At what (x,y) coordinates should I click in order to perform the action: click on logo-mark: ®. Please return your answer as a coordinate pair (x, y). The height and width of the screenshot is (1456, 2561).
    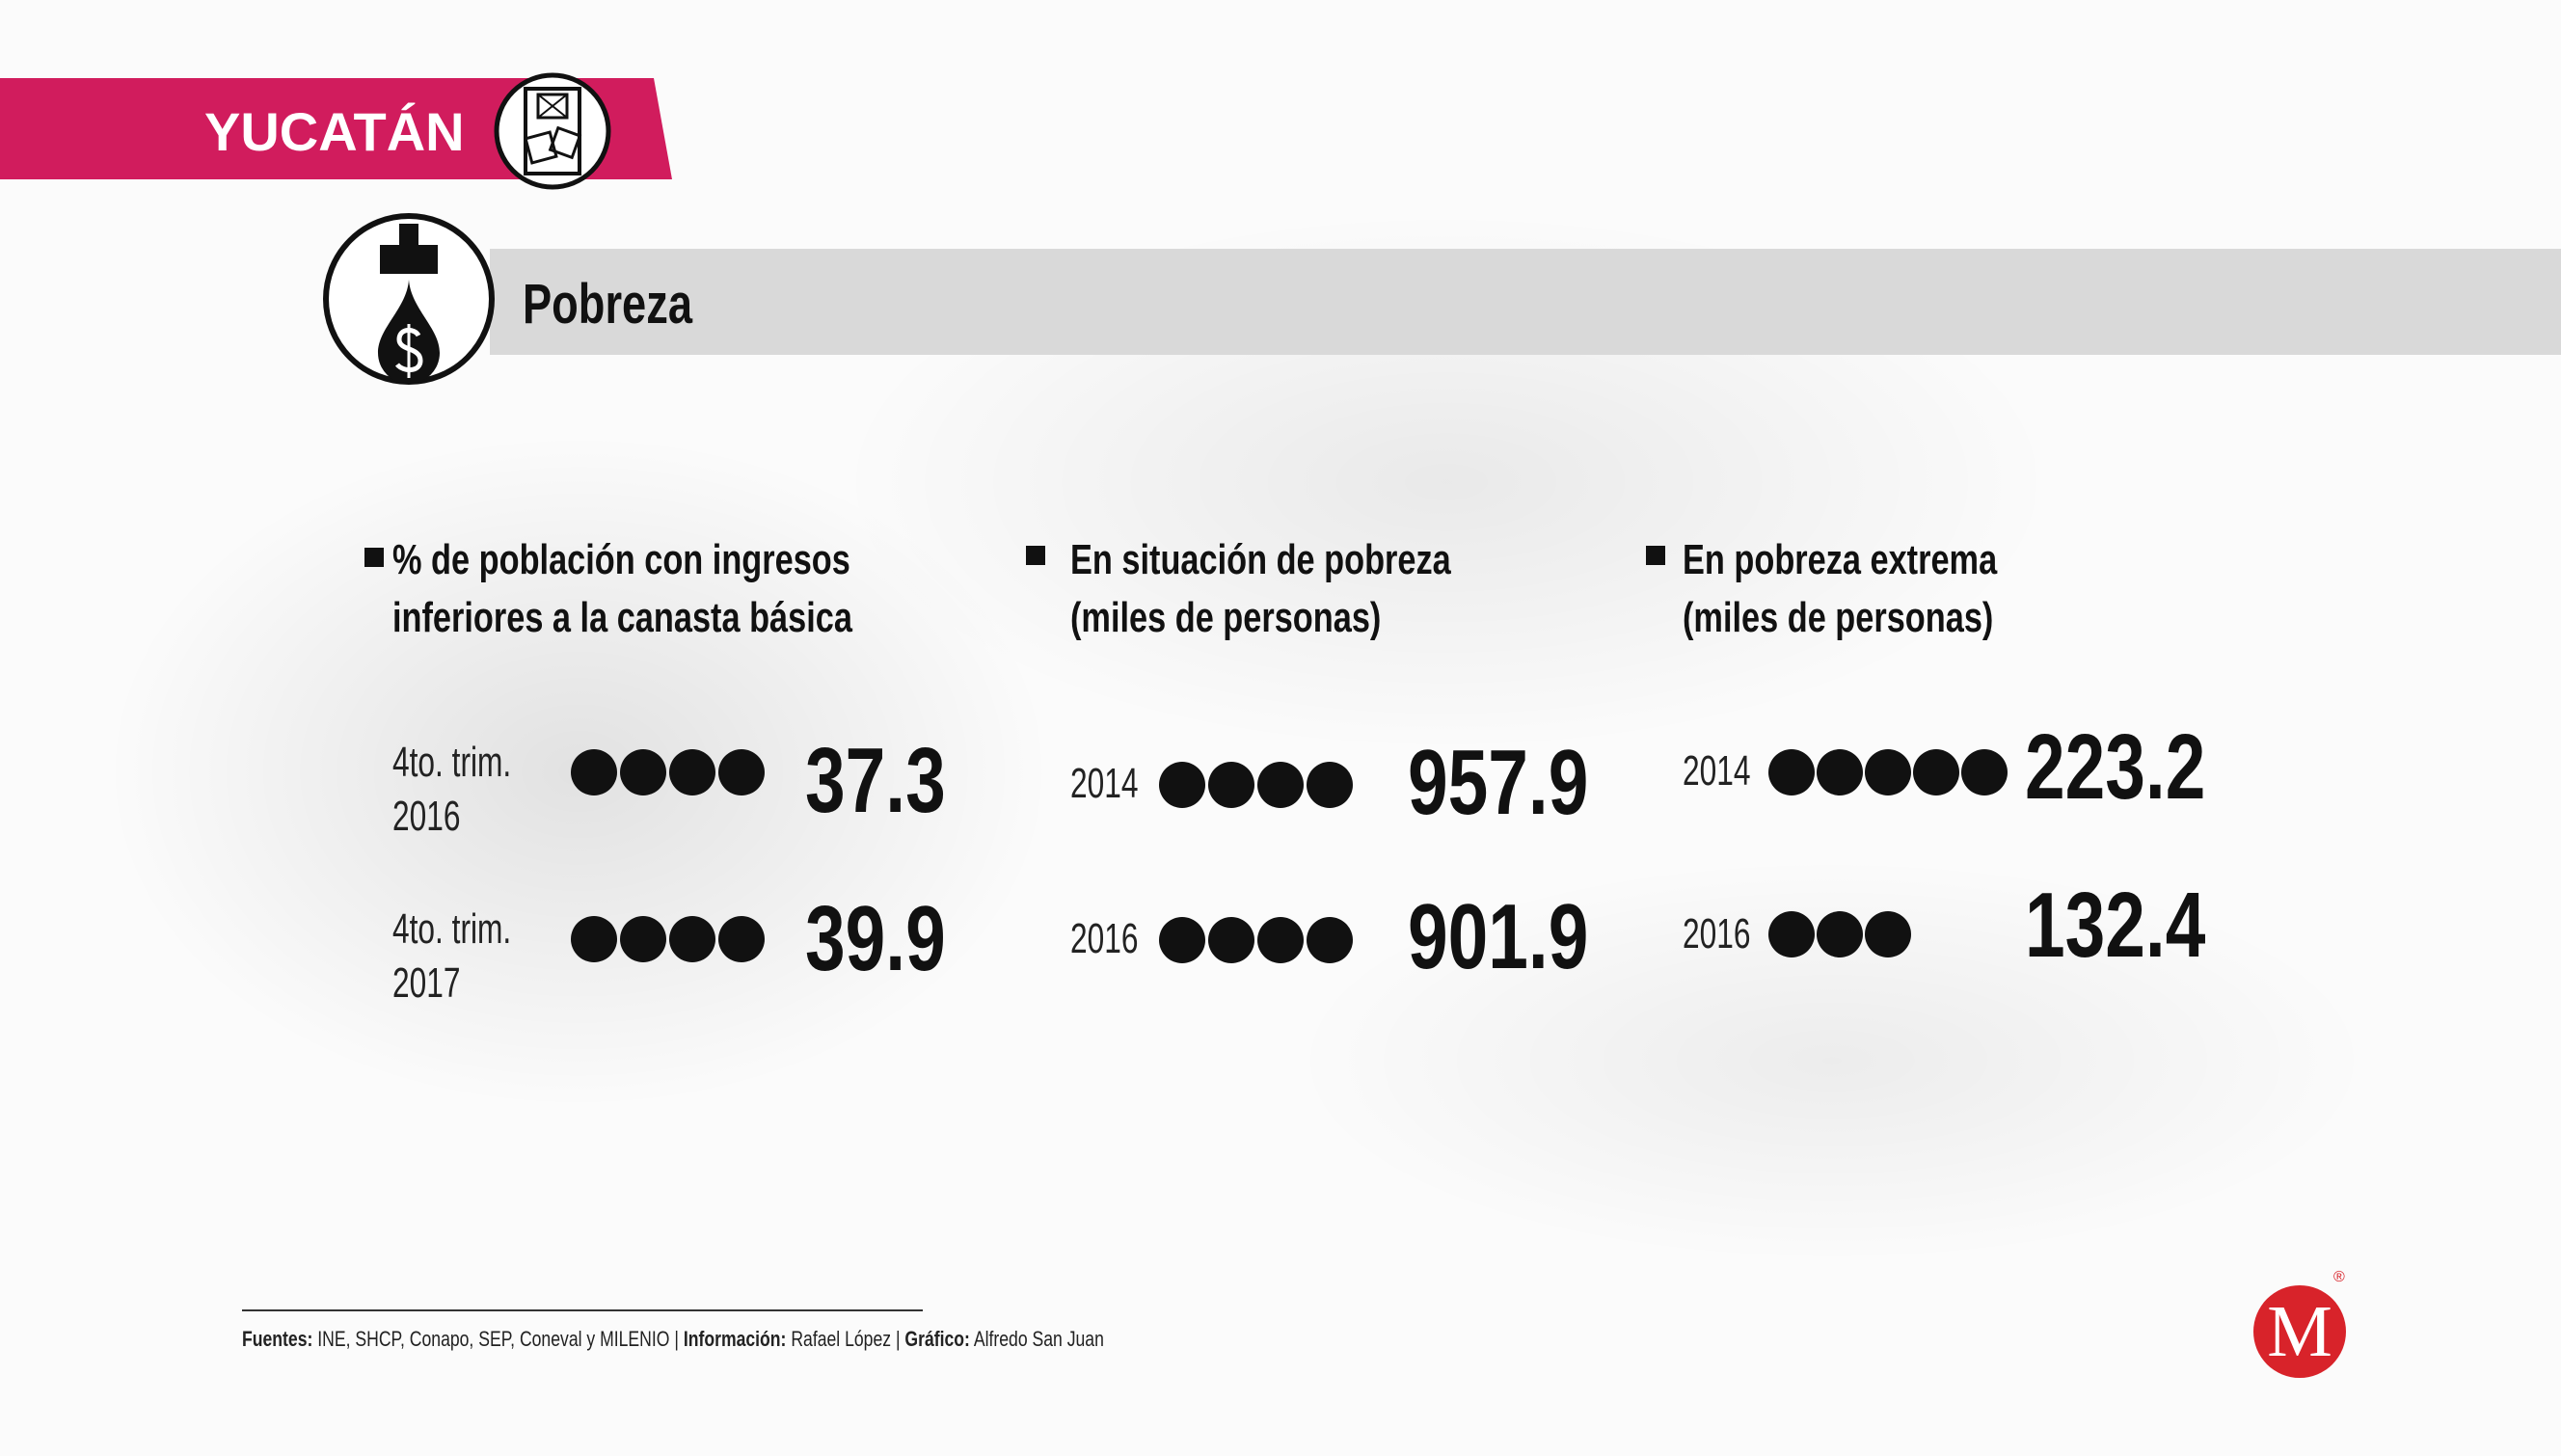
    Looking at the image, I should click on (2339, 1277).